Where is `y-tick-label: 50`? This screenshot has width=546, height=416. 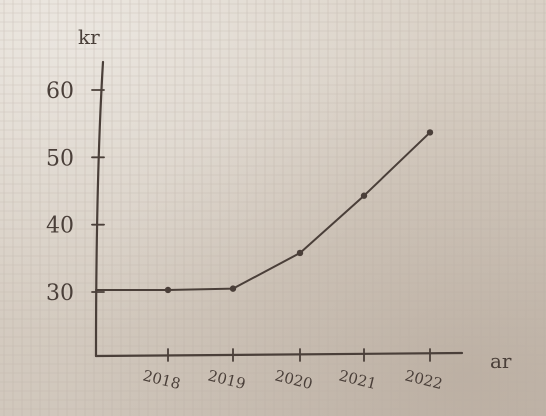 y-tick-label: 50 is located at coordinates (60, 158).